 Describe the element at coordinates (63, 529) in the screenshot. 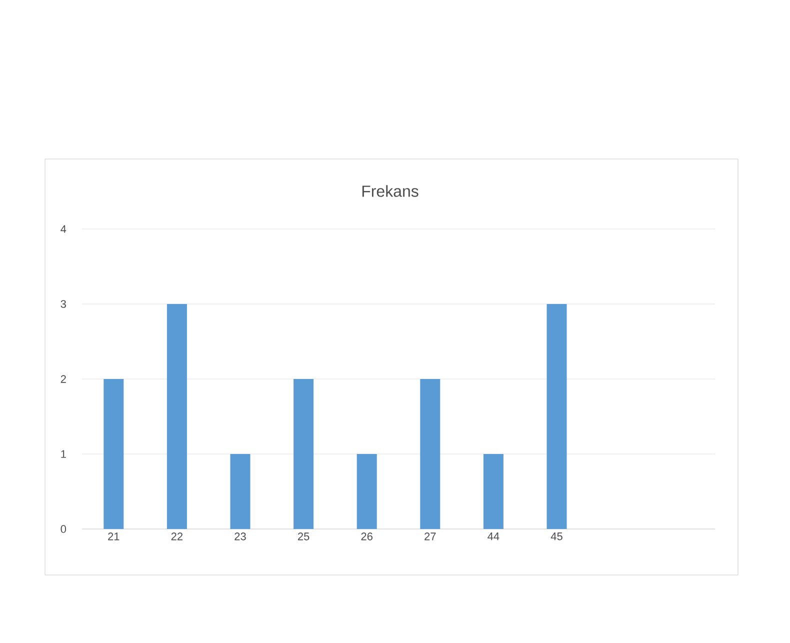

I see `y-tick-label: 0` at that location.